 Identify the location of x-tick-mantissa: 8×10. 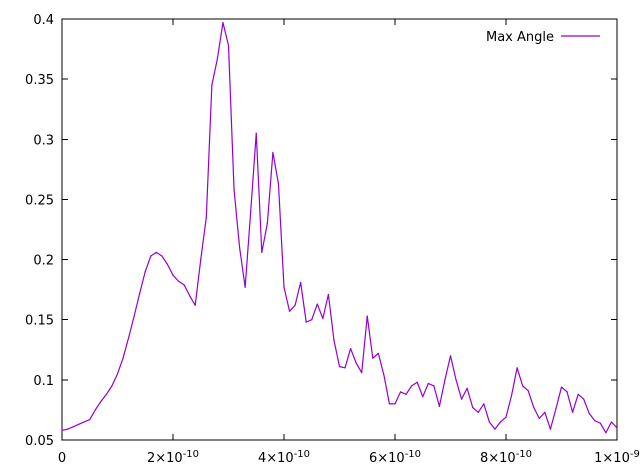
(498, 458).